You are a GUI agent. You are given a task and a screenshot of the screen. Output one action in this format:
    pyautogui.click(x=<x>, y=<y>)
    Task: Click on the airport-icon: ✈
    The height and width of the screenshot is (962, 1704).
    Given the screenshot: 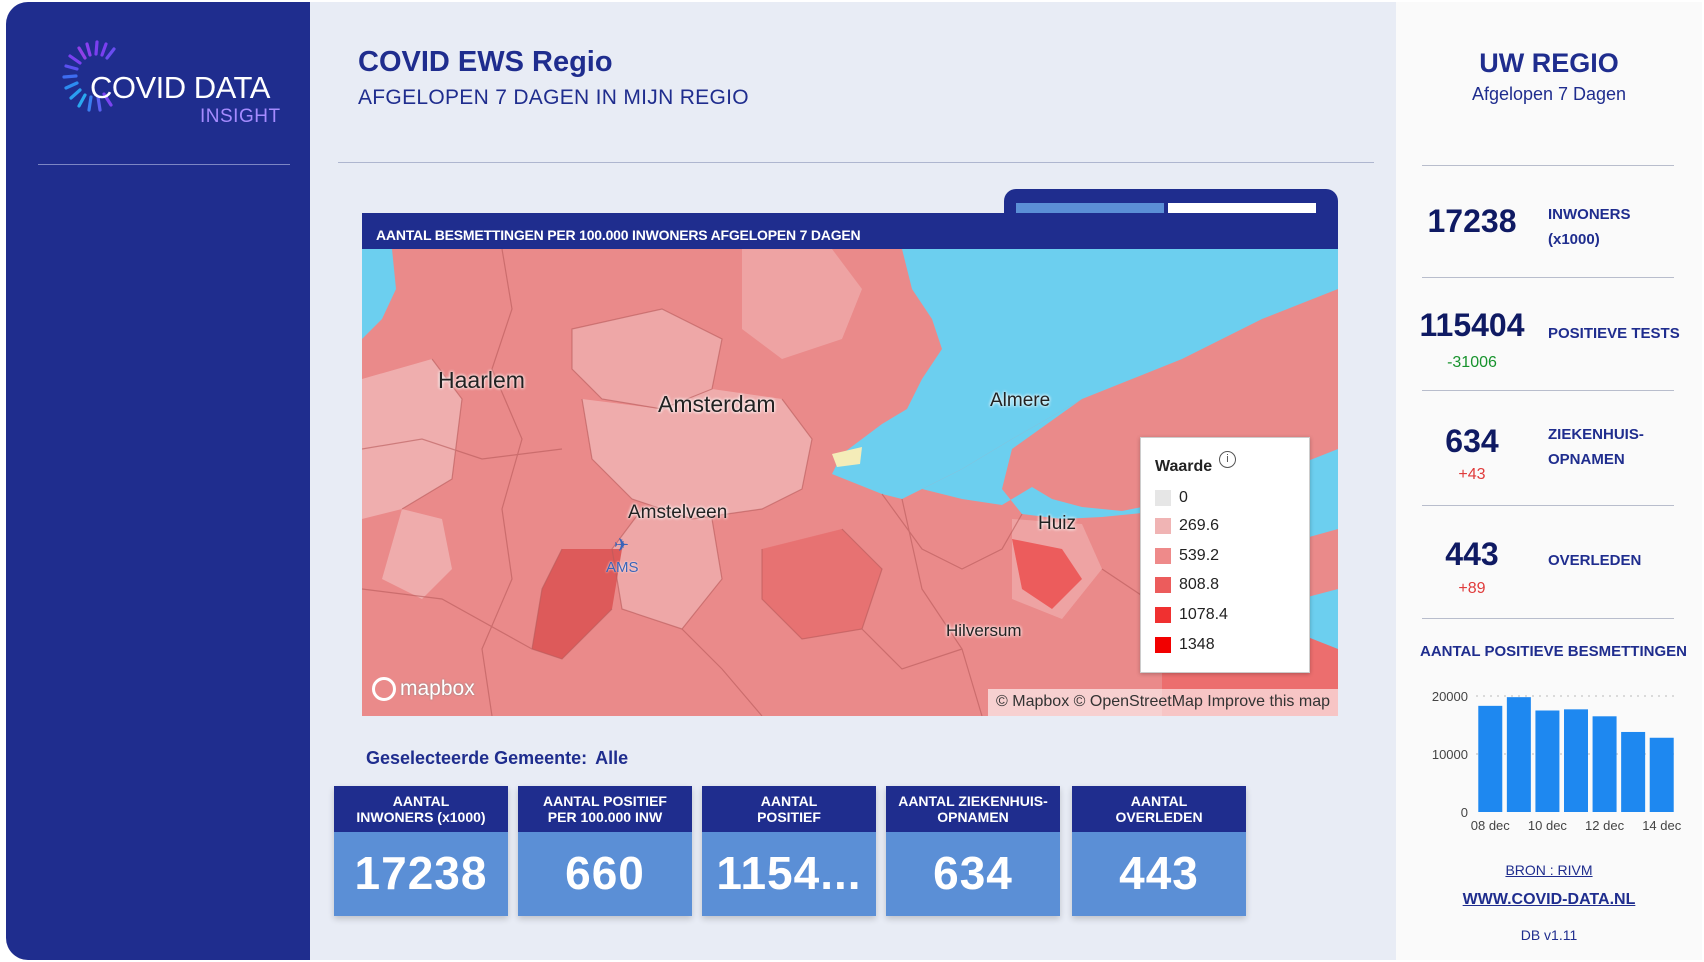 What is the action you would take?
    pyautogui.click(x=622, y=545)
    